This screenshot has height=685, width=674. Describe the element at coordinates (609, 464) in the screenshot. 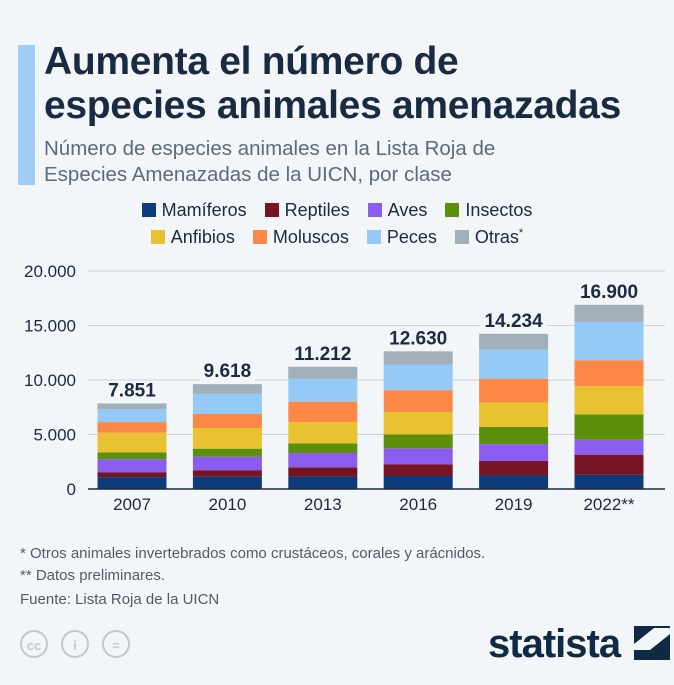

I see `bar-segment-reptiles-2022` at that location.